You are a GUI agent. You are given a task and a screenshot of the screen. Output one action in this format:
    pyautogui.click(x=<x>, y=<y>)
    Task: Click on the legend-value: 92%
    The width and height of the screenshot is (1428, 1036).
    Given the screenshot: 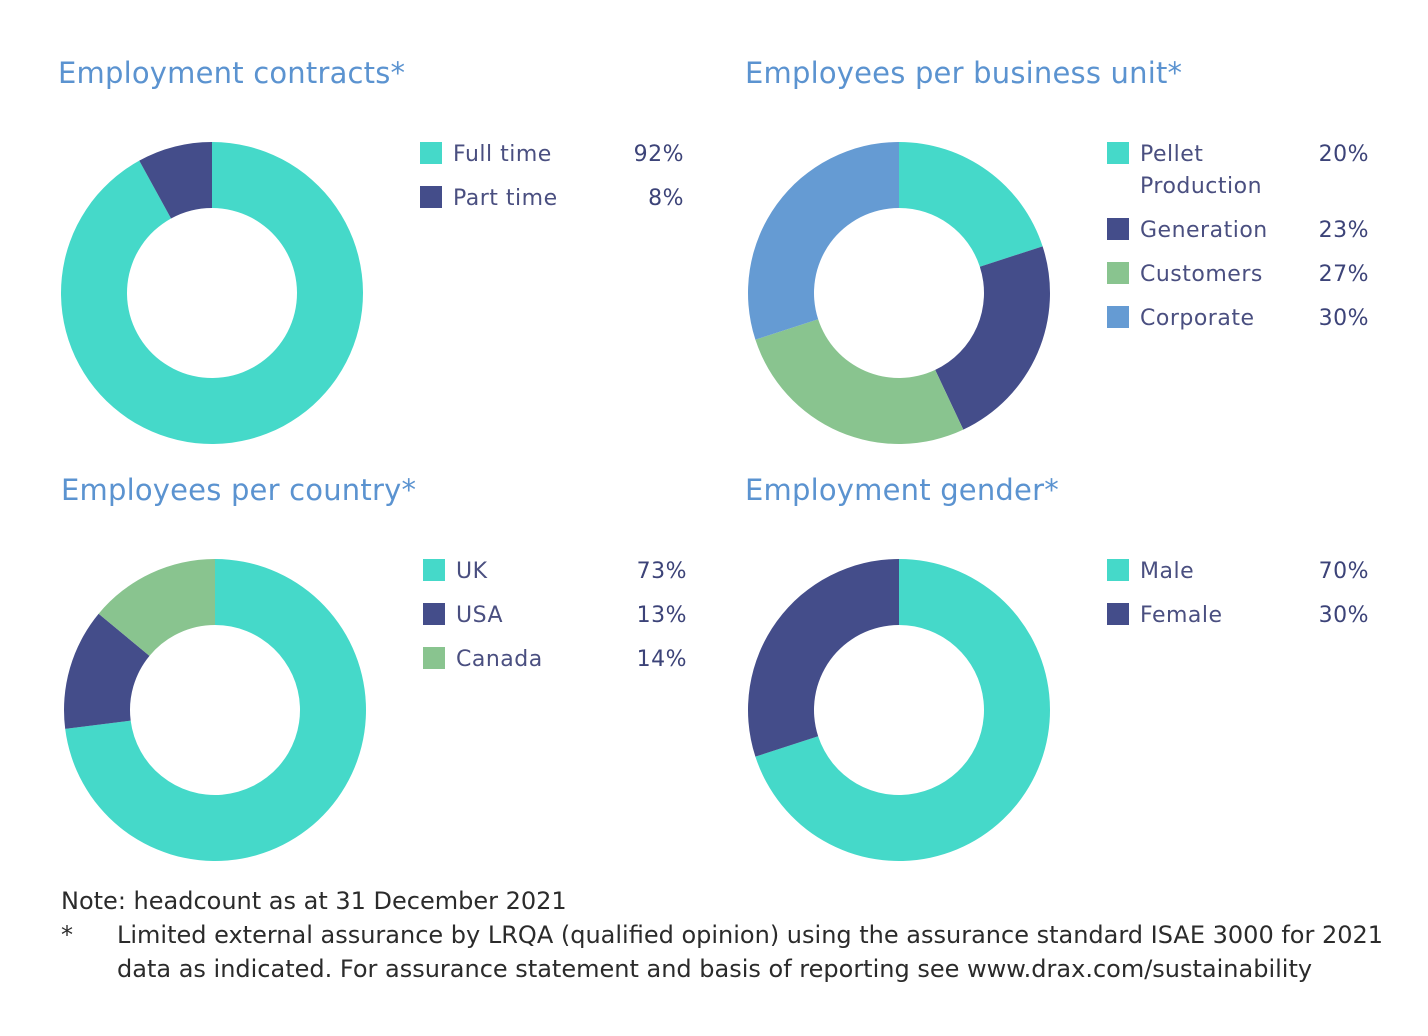 What is the action you would take?
    pyautogui.click(x=658, y=154)
    